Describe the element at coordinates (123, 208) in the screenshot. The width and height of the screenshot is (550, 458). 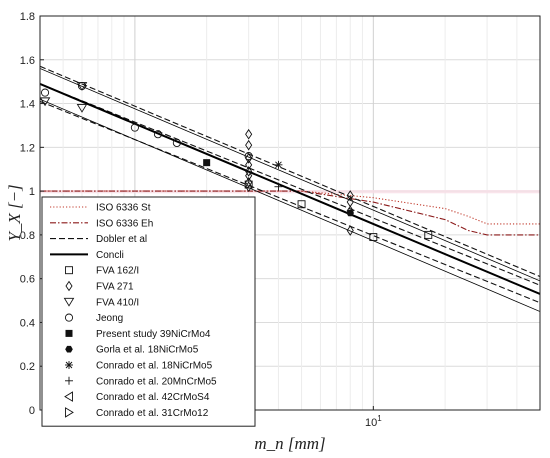
I see `legend-label: ISO 6336 St` at that location.